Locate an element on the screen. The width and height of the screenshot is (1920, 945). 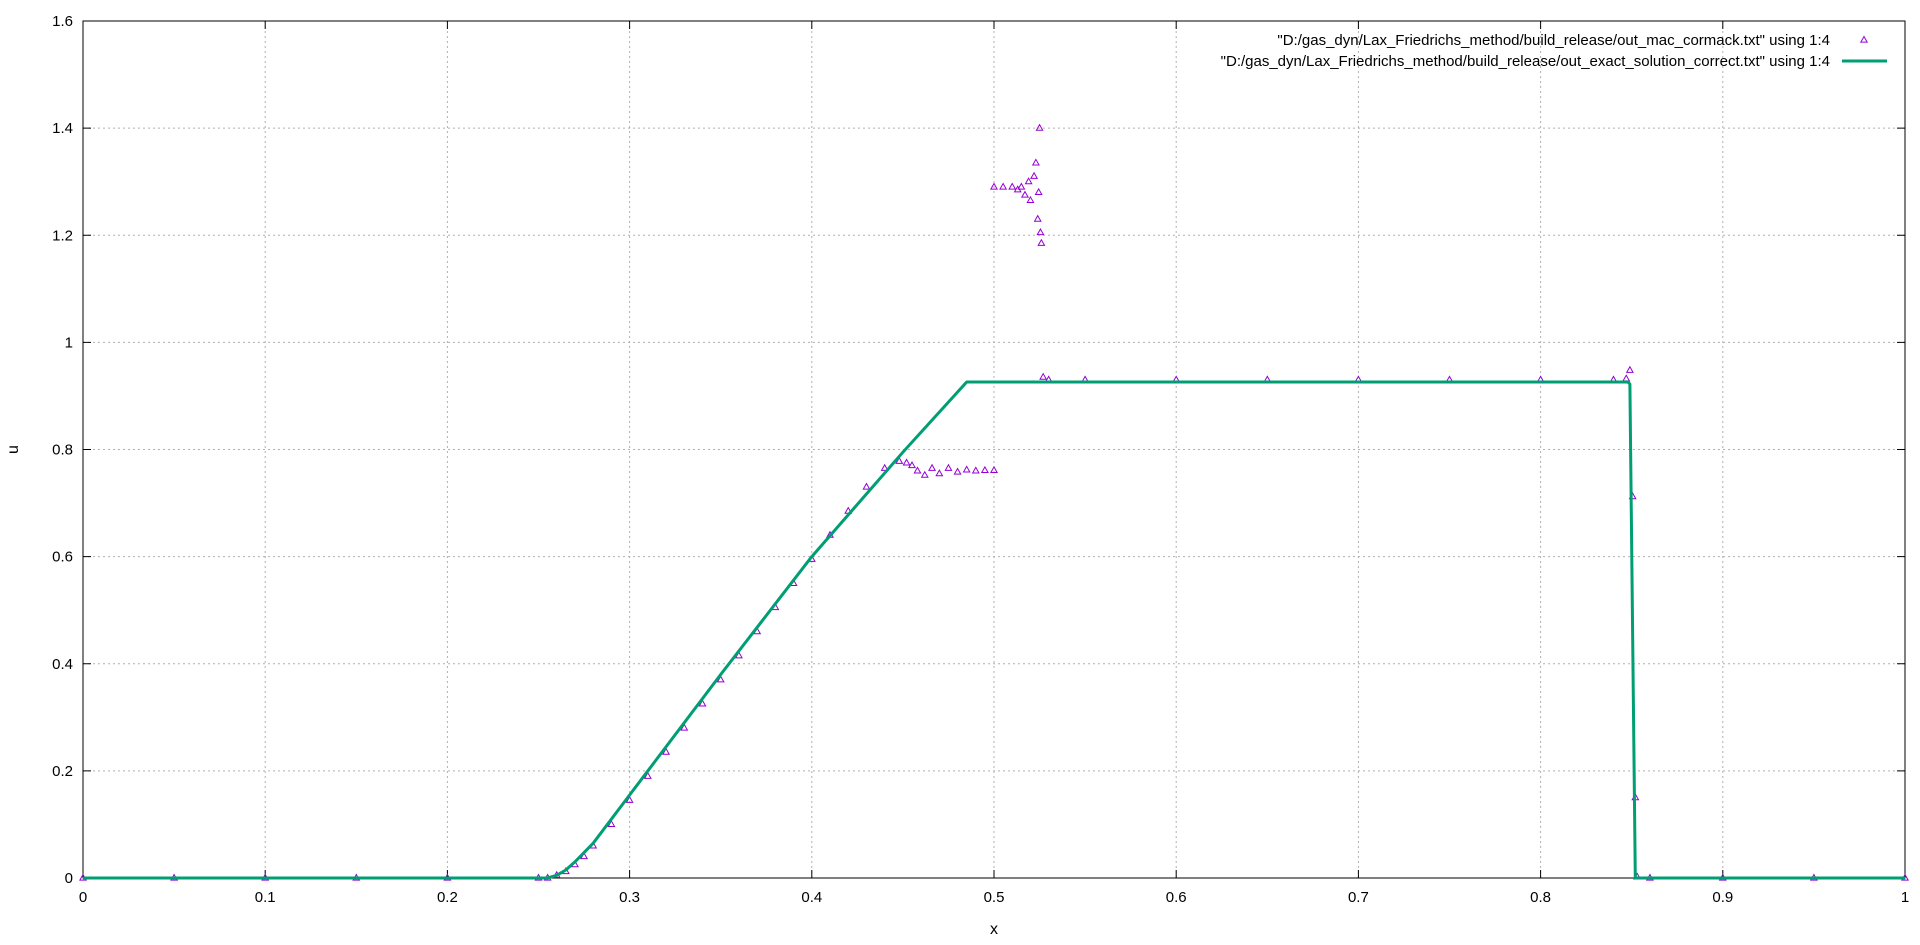
x-axis-label: x is located at coordinates (994, 929).